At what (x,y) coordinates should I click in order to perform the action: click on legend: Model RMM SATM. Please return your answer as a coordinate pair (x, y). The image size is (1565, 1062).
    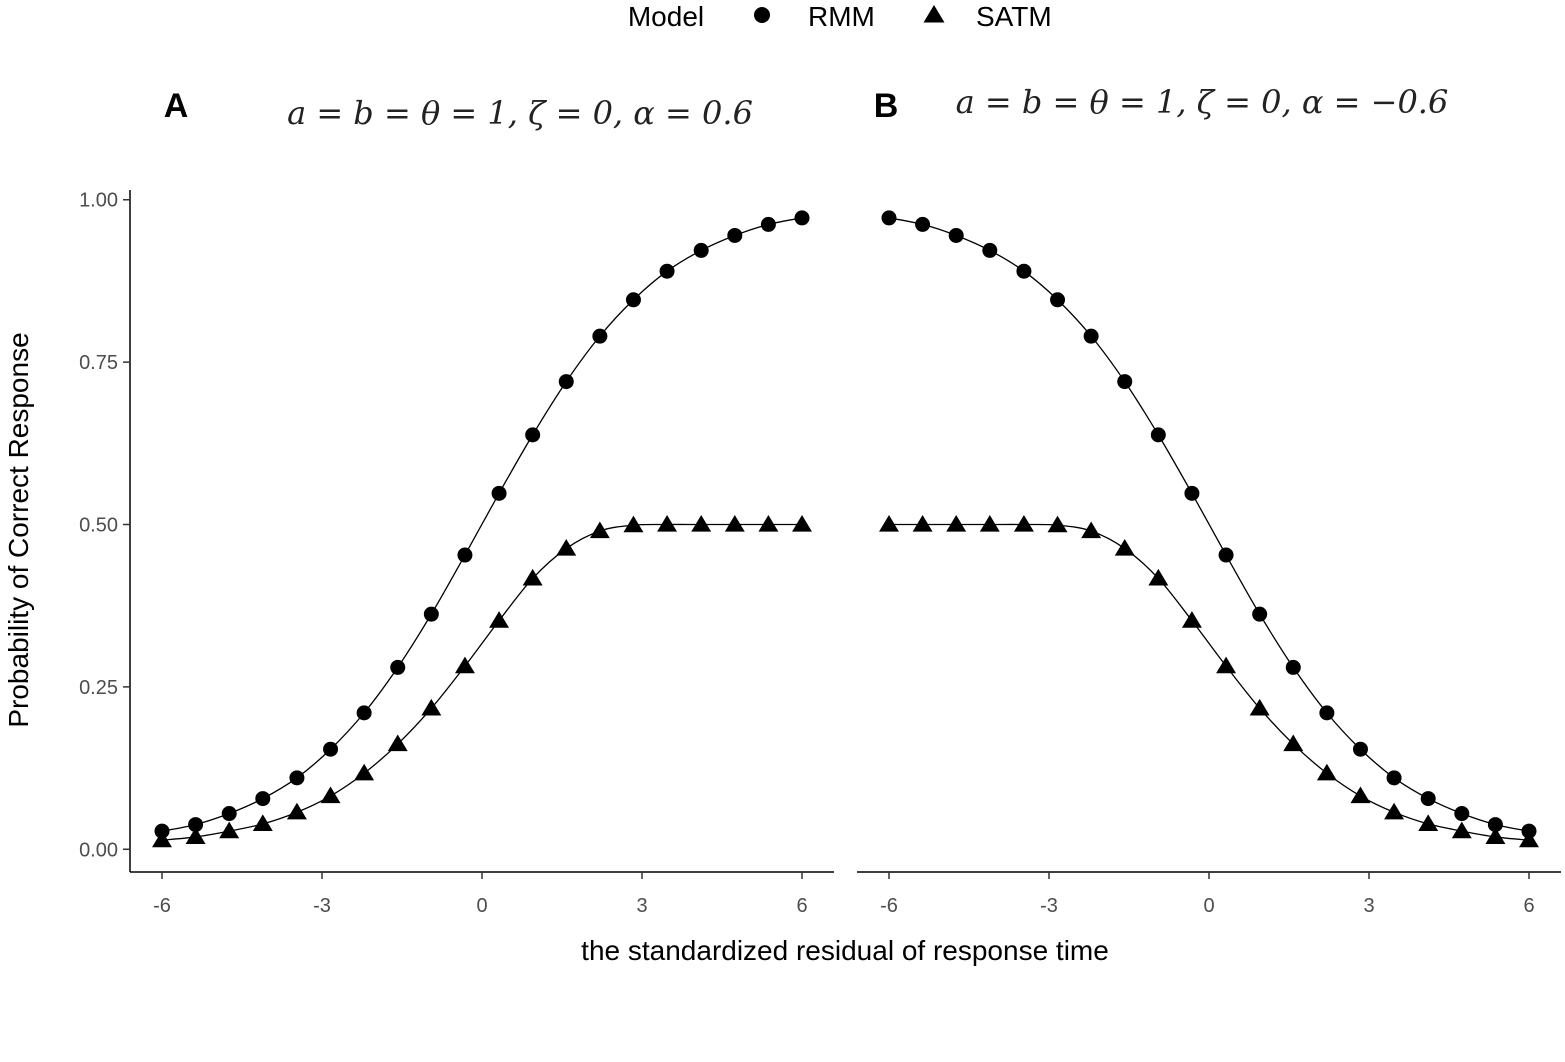
    Looking at the image, I should click on (840, 16).